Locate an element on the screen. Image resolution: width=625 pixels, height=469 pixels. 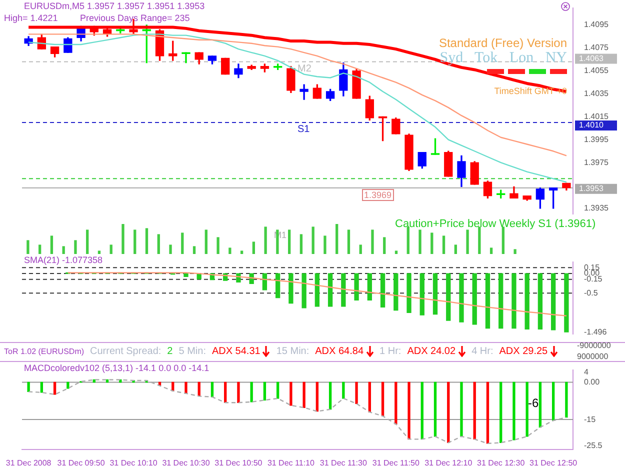
text: 15 Min: is located at coordinates (293, 351).